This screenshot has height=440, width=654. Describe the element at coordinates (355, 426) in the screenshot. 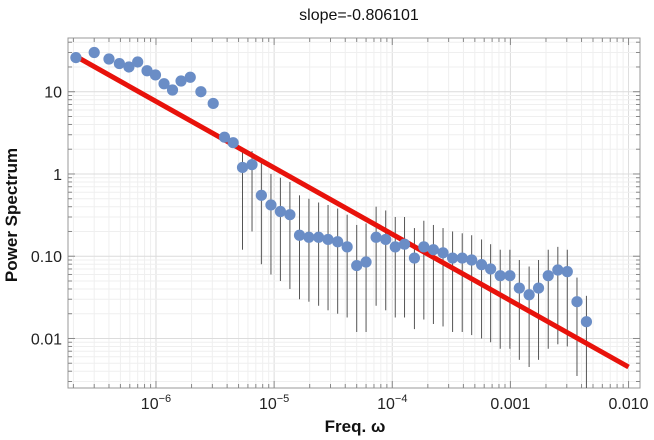

I see `x-axis-title: Freq. ω` at that location.